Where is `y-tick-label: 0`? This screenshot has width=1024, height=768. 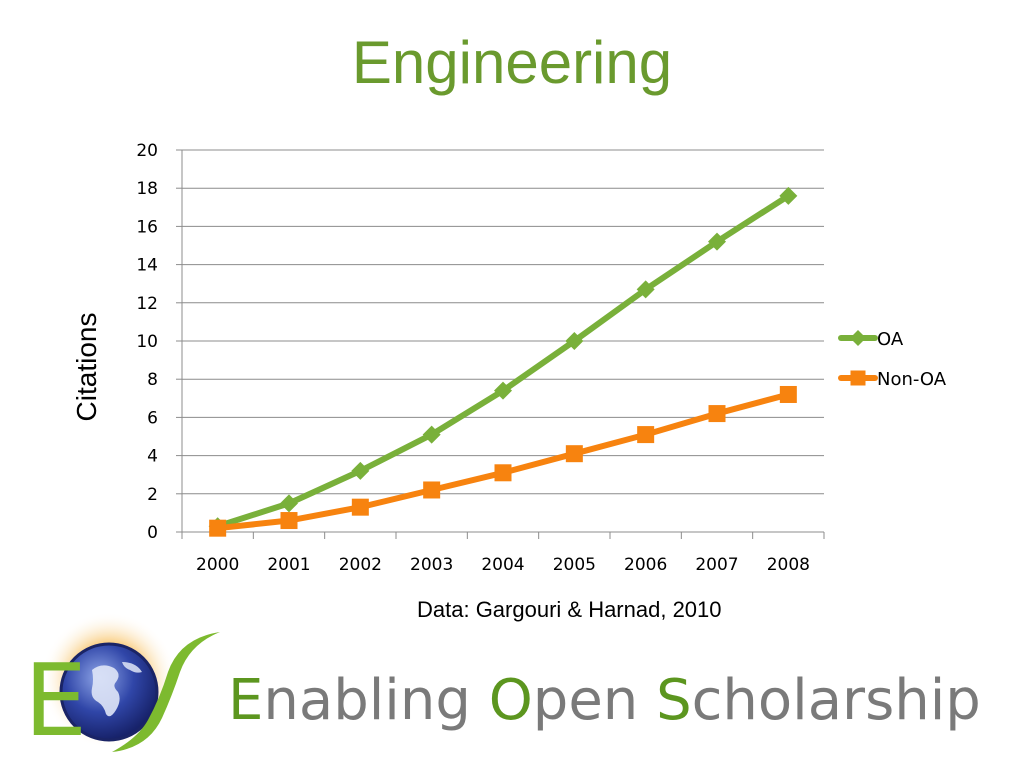 y-tick-label: 0 is located at coordinates (152, 533).